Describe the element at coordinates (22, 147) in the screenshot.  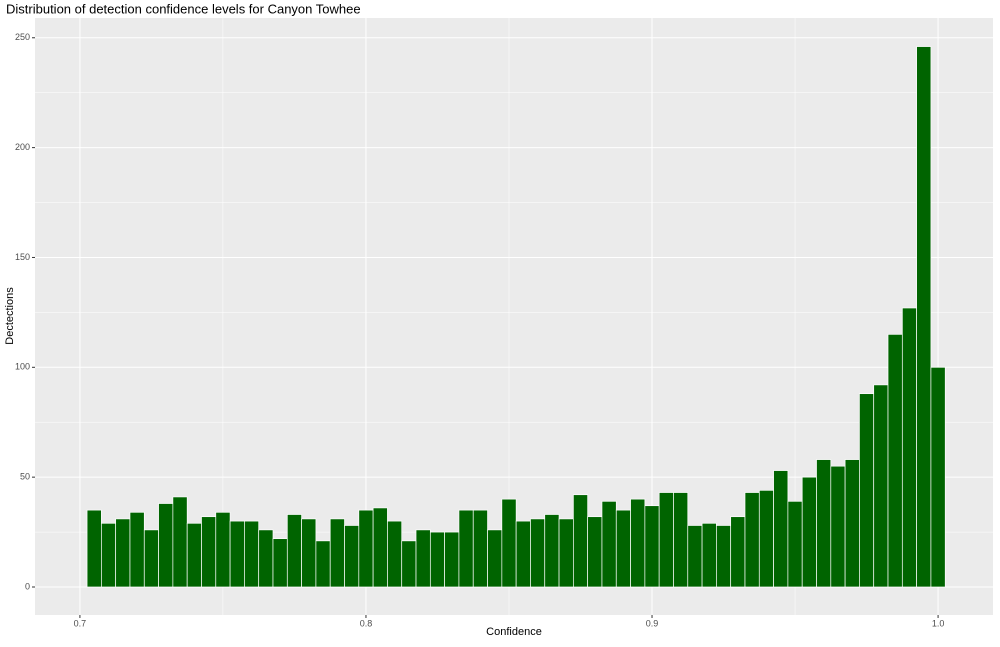
I see `y-tick-label: 200` at that location.